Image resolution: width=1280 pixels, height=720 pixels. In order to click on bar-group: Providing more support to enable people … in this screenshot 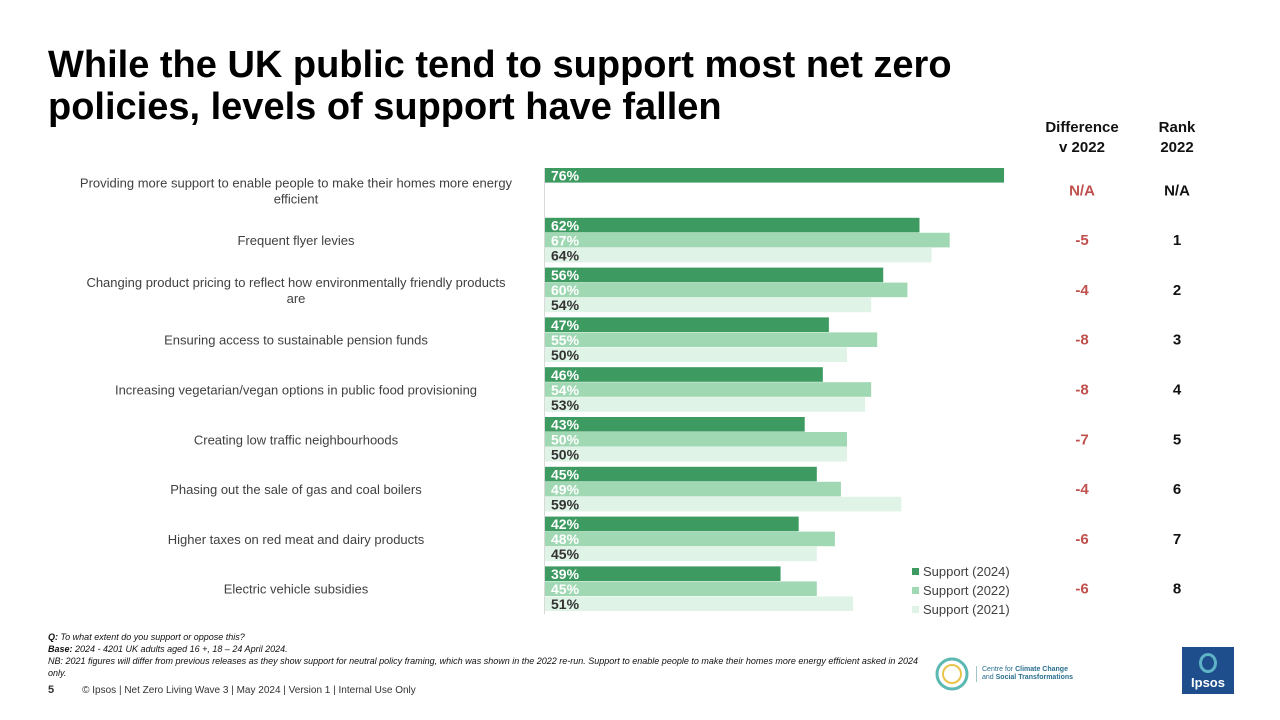, I will do `click(635, 187)`.